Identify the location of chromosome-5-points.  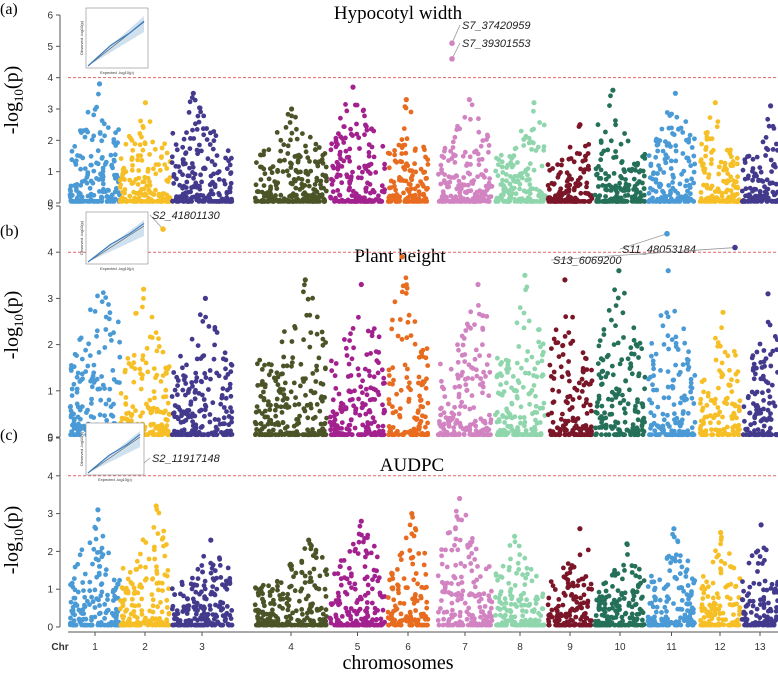
(357, 144).